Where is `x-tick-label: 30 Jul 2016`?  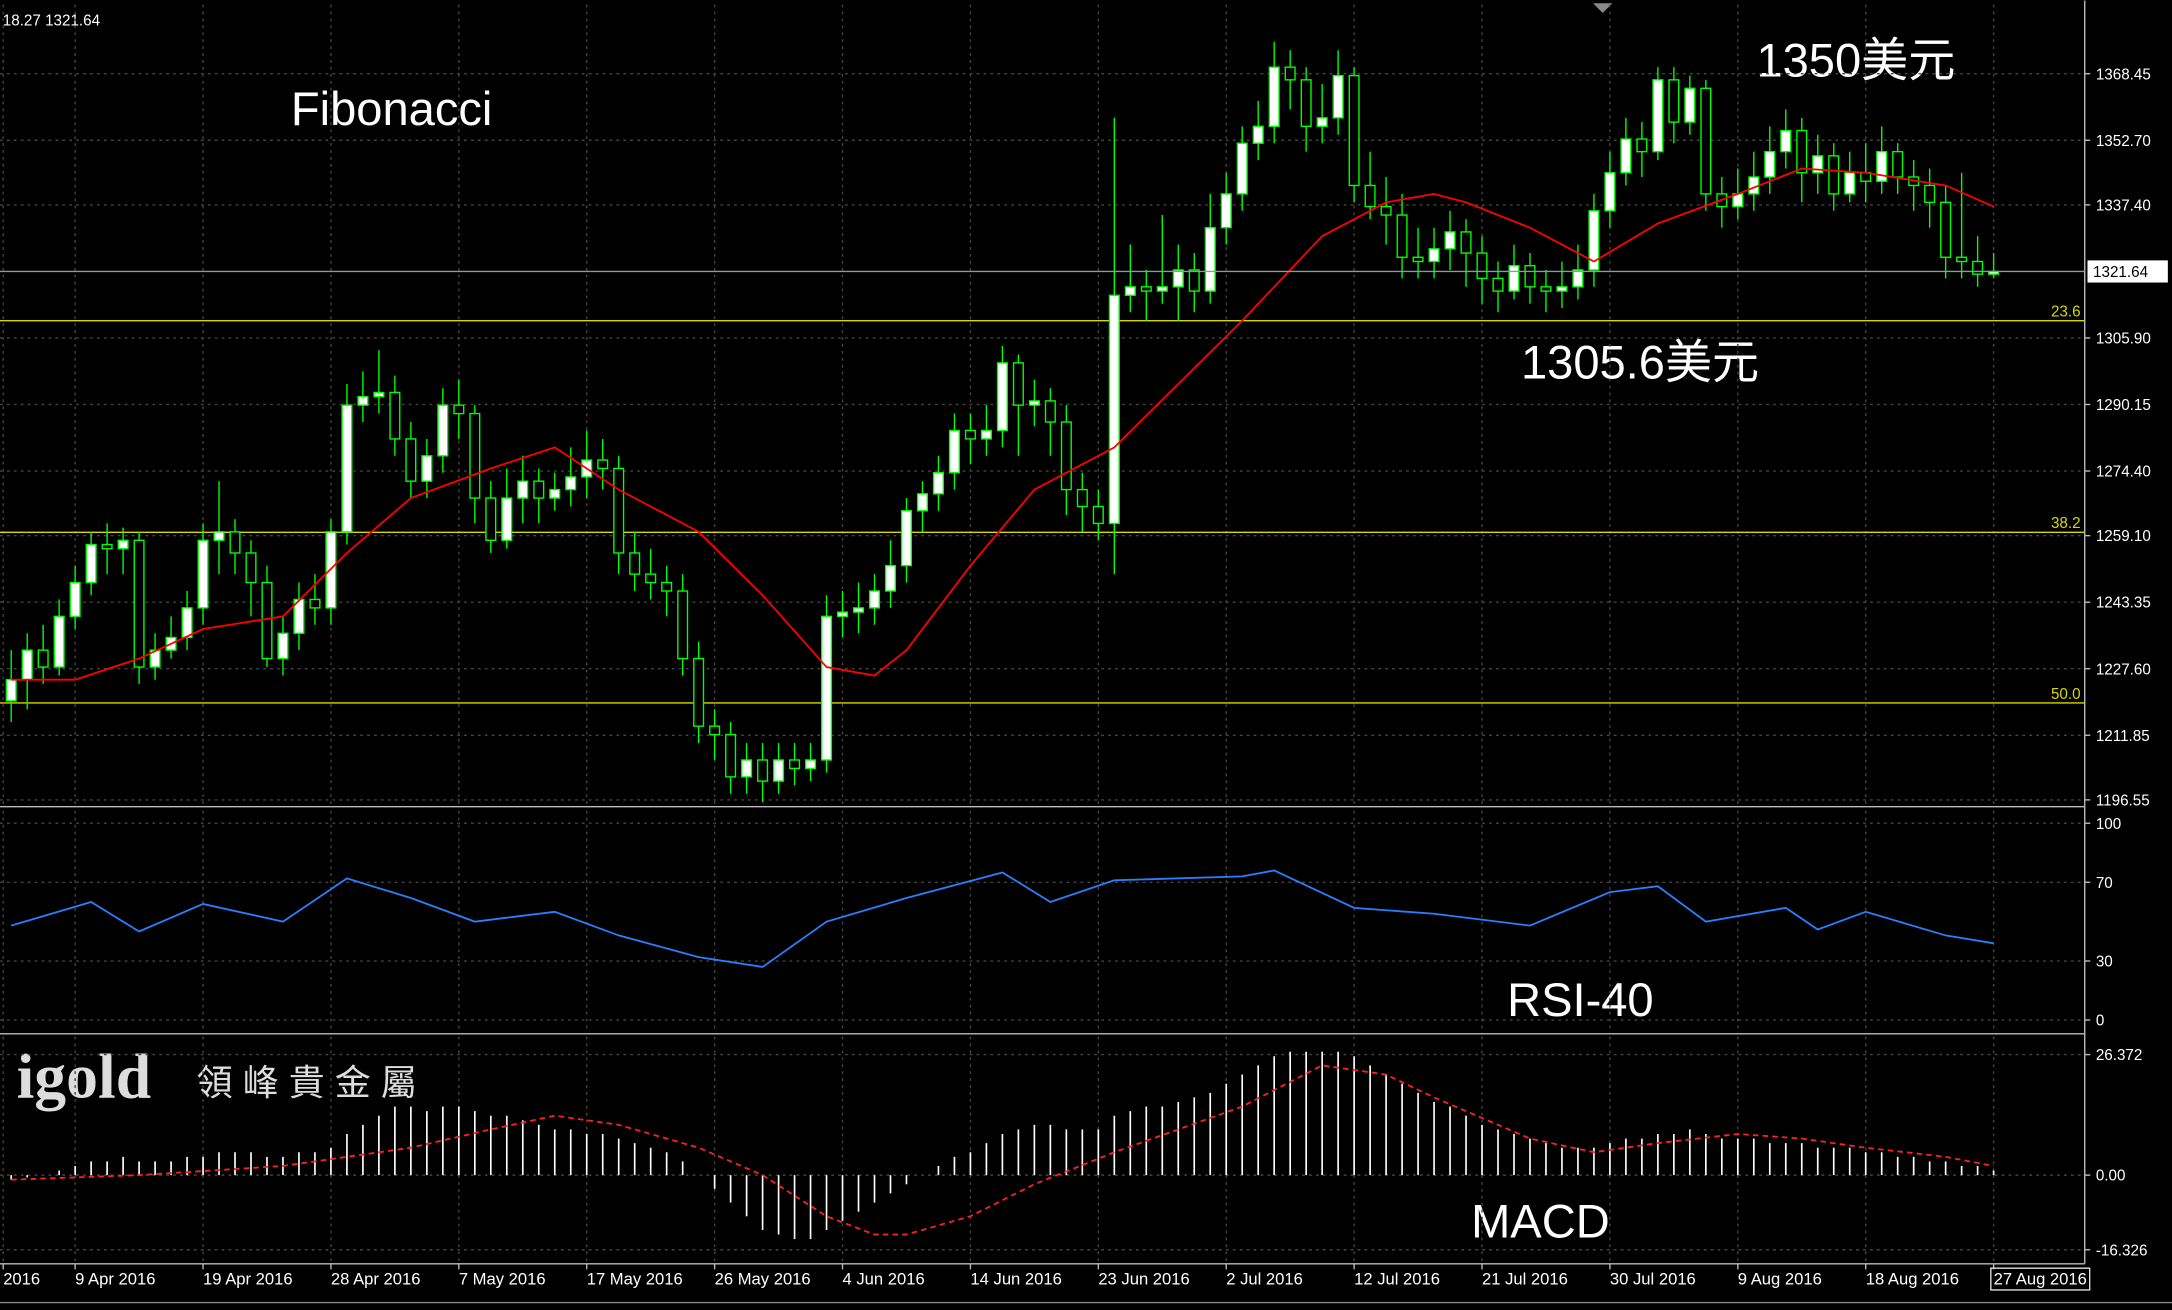 x-tick-label: 30 Jul 2016 is located at coordinates (1653, 1279).